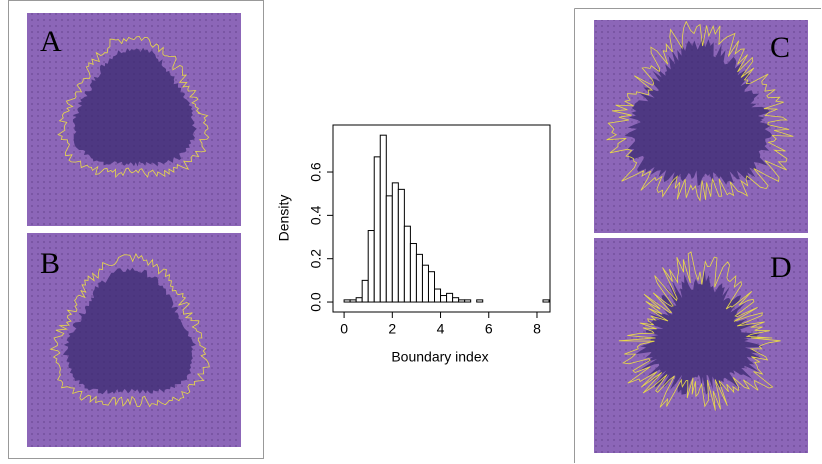 The width and height of the screenshot is (822, 464). I want to click on panel-label: B, so click(50, 263).